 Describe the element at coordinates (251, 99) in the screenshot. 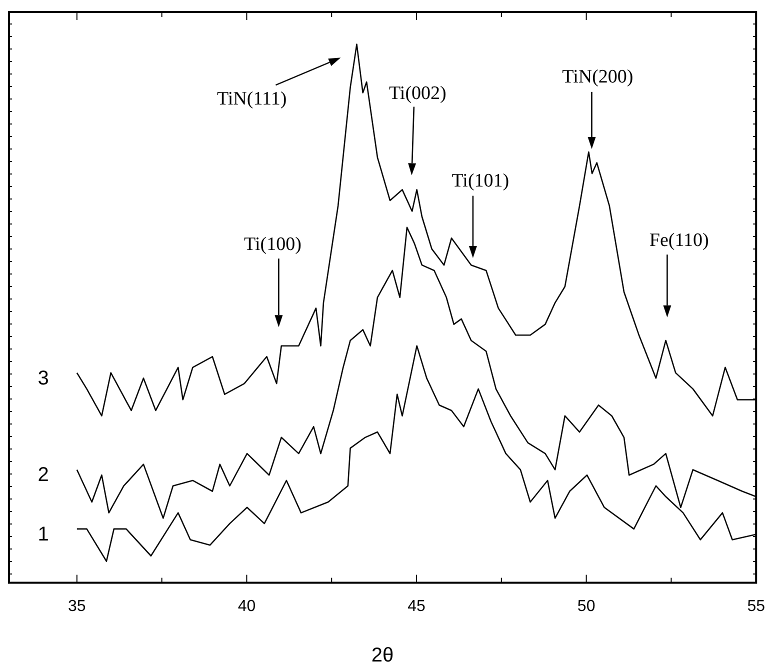

I see `annotation: TiN(111)` at that location.